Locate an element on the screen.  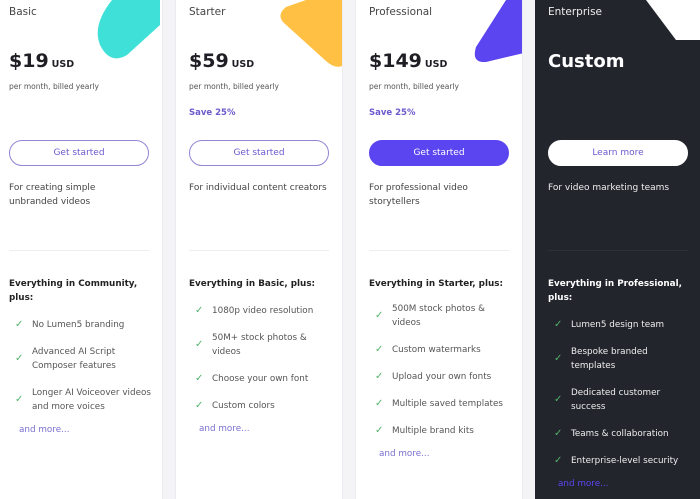
plan-price: $59 USD is located at coordinates (222, 61).